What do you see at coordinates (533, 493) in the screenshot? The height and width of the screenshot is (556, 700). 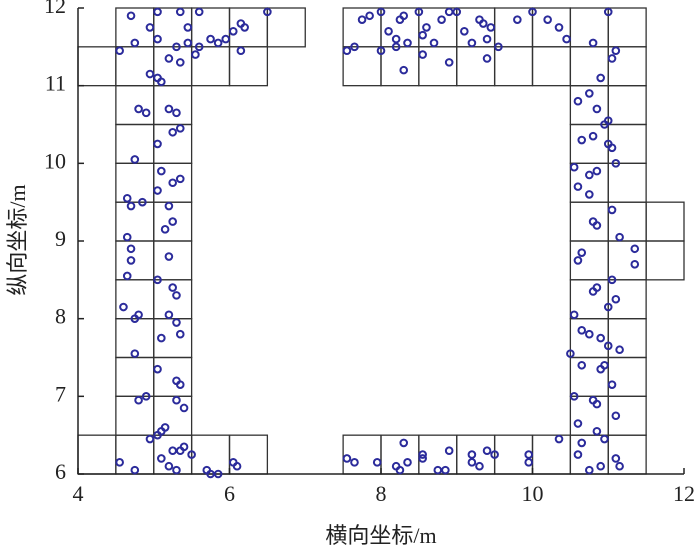 I see `x-tick-label: 10` at bounding box center [533, 493].